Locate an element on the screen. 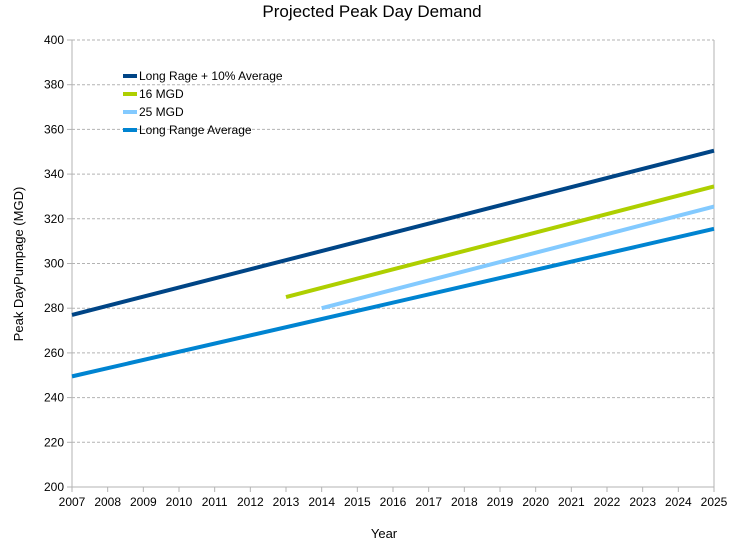 This screenshot has height=549, width=742. y-axis-ticks: 200 220 240 260 280 300 320 340 360 380 400 is located at coordinates (58, 263).